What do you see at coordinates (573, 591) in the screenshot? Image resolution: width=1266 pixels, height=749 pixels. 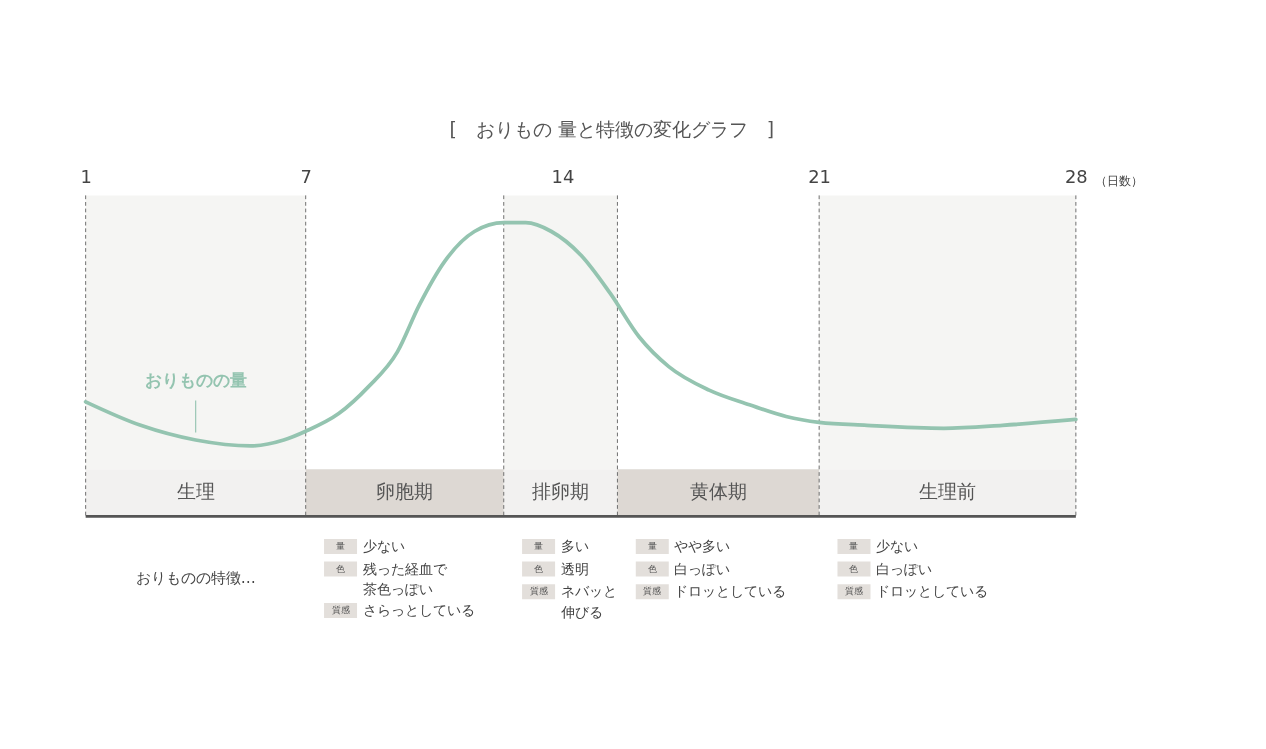 I see `text: 質感 ネバッと` at bounding box center [573, 591].